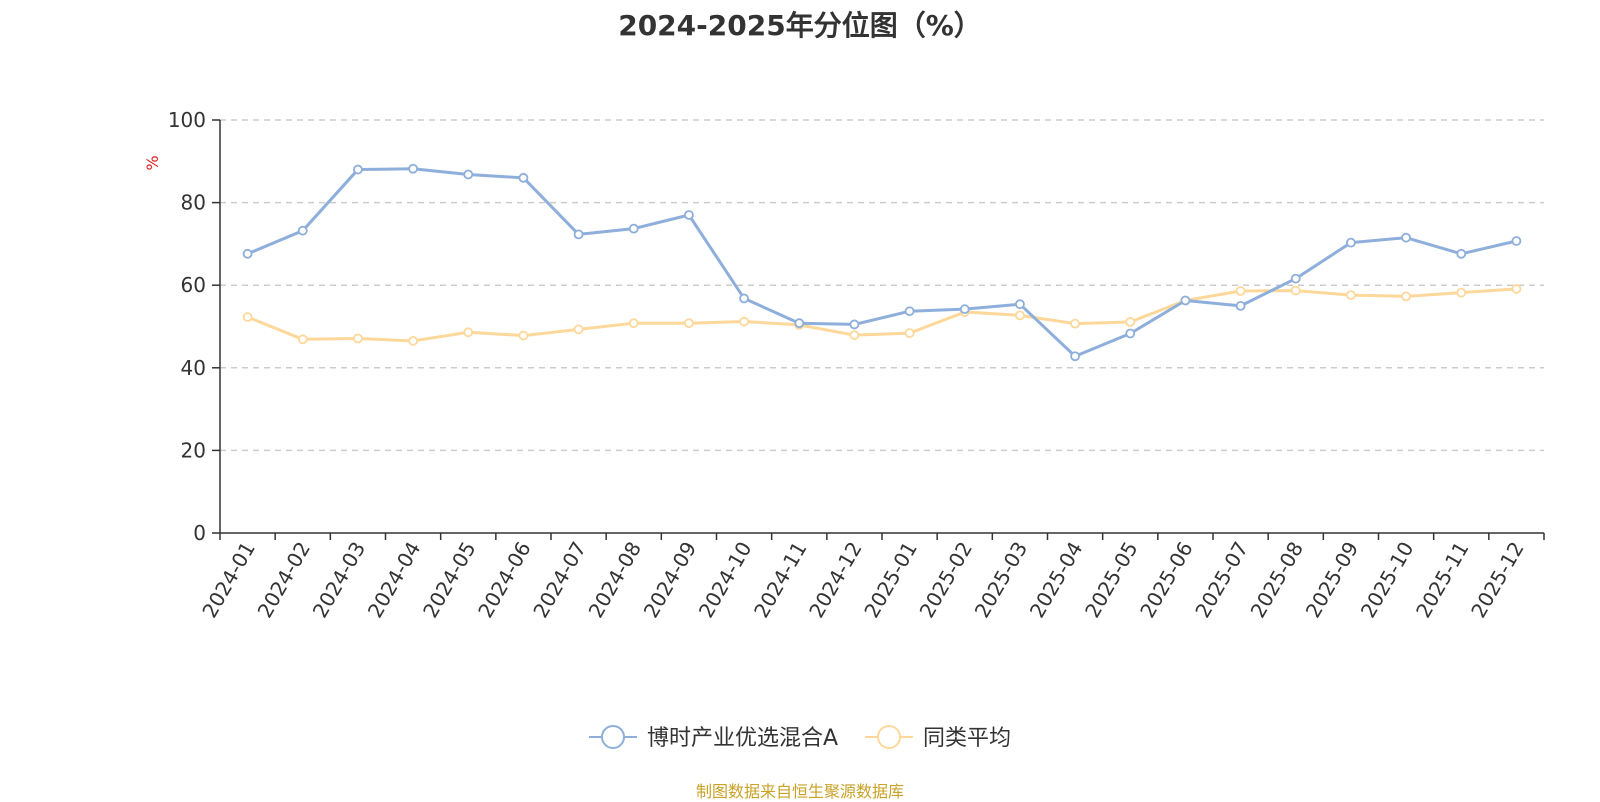 The height and width of the screenshot is (802, 1600). Describe the element at coordinates (890, 580) in the screenshot. I see `x-tick-label: 2025-01` at that location.